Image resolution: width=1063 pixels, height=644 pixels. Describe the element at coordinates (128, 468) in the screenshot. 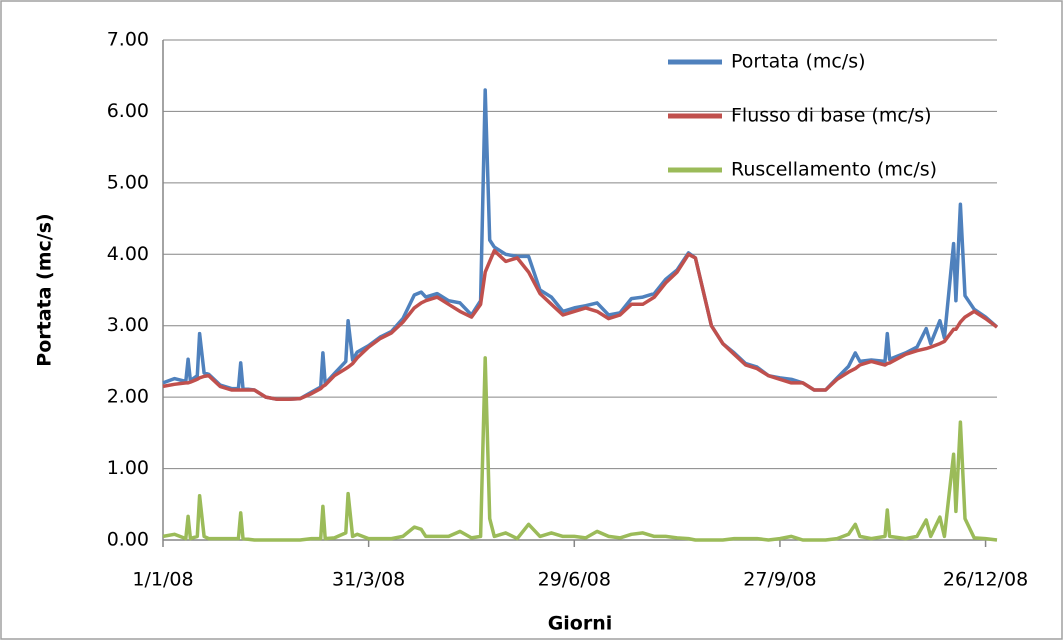

I see `y-tick-label: 1.00` at that location.